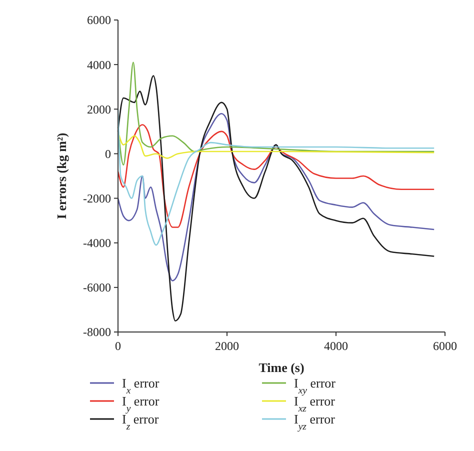 The height and width of the screenshot is (451, 474). I want to click on x-tick-label: 2000, so click(227, 346).